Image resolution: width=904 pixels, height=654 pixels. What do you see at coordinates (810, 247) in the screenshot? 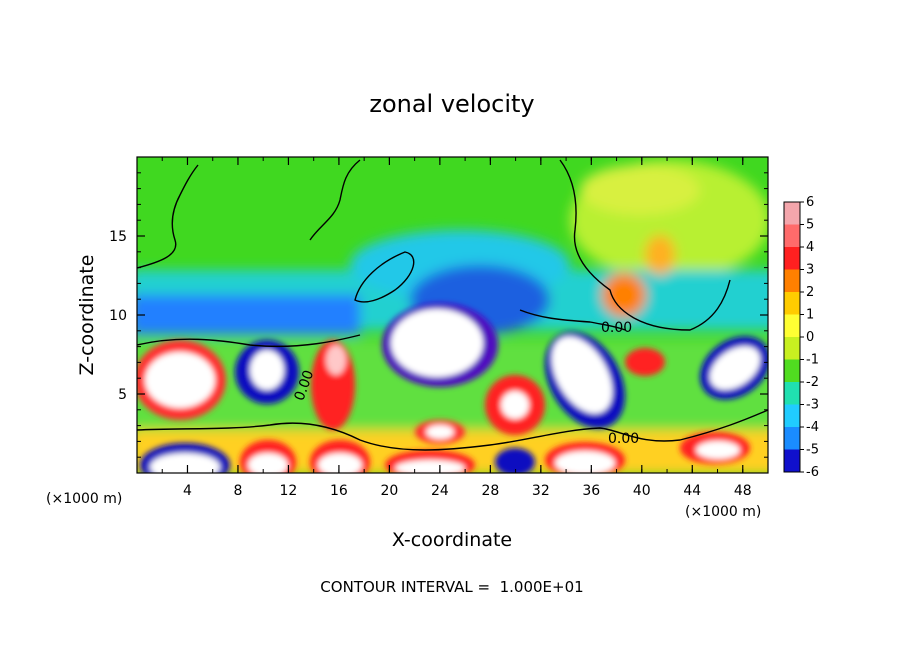
I see `colorbar-tick-label: 4` at bounding box center [810, 247].